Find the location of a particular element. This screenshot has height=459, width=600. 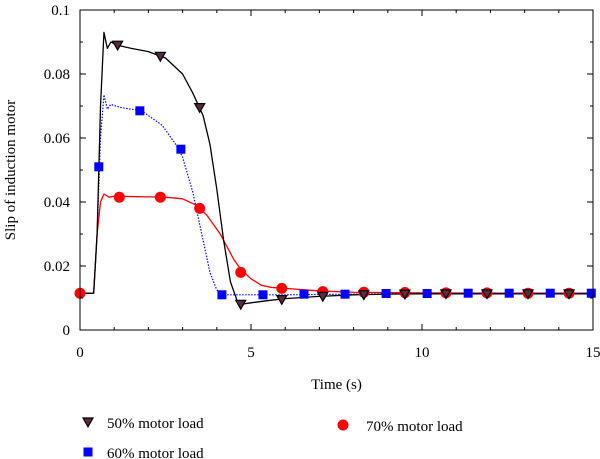

y-tick-label: 0.04 is located at coordinates (57, 203).